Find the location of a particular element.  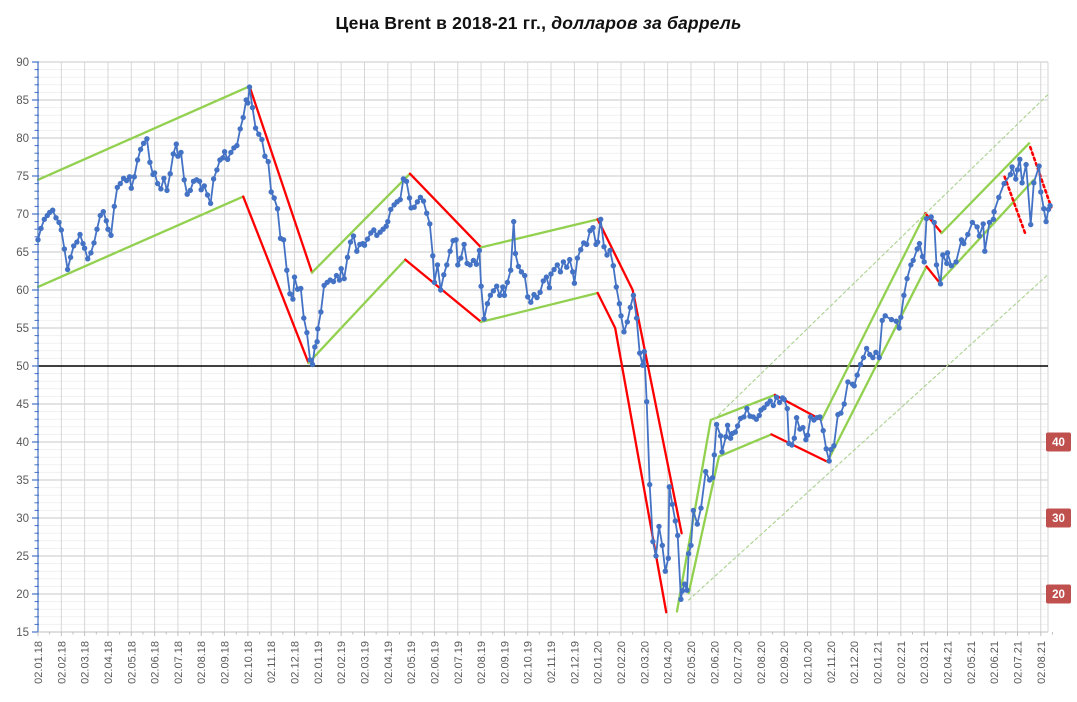

crash-2020-upper is located at coordinates (639, 376).